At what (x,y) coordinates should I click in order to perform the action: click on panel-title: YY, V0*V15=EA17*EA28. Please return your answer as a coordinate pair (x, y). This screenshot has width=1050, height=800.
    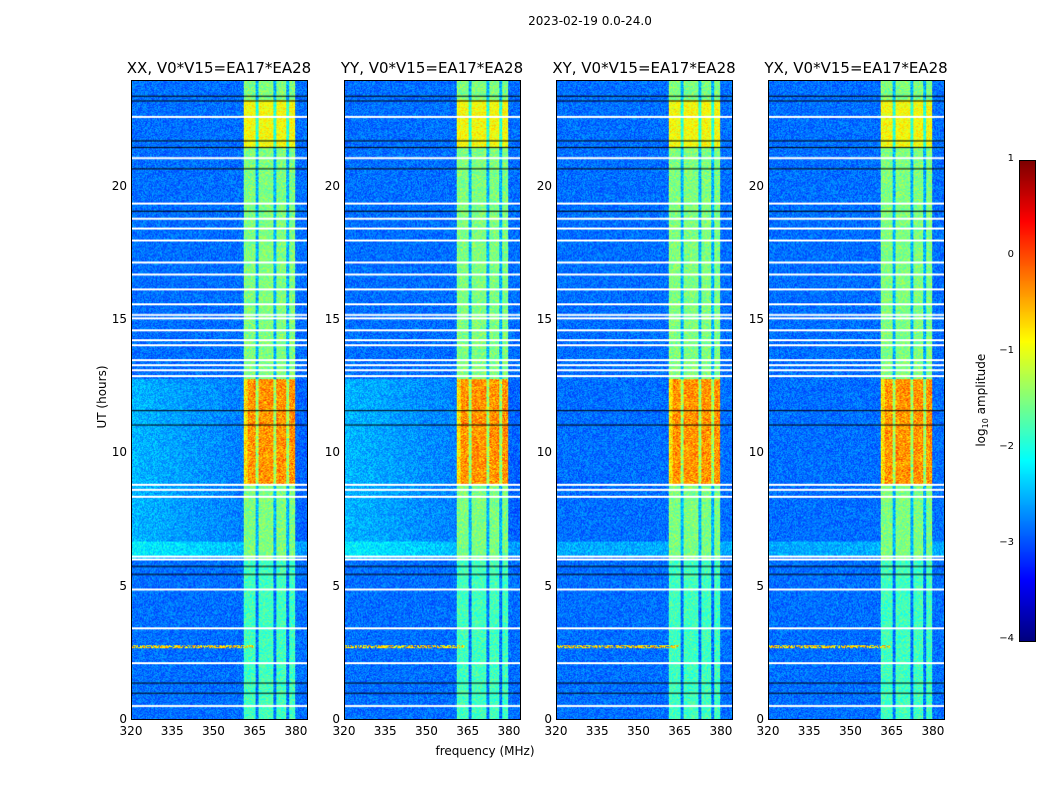
    Looking at the image, I should click on (432, 68).